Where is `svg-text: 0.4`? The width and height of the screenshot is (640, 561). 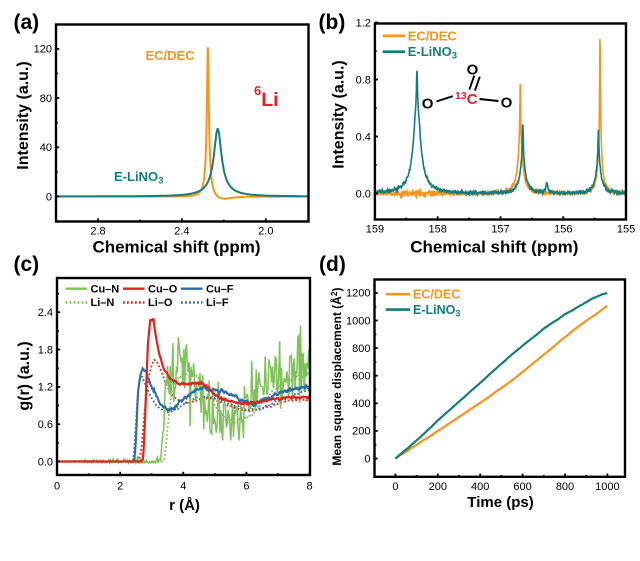
svg-text: 0.4 is located at coordinates (363, 137).